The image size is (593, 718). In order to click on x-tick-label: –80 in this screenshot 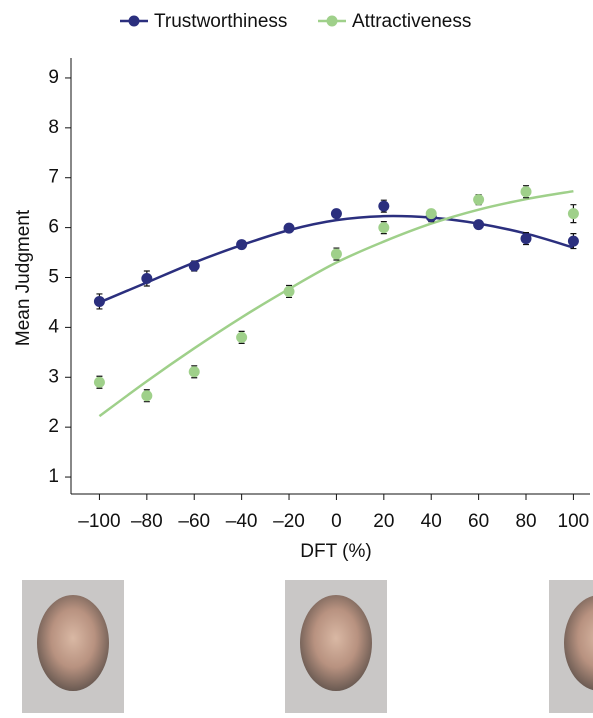, I will do `click(147, 521)`.